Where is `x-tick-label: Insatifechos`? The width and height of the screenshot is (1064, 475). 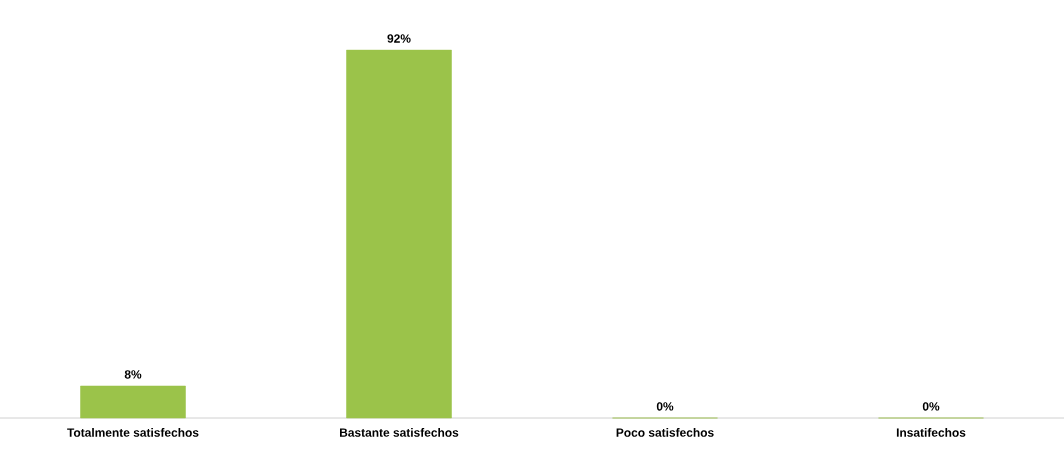
x-tick-label: Insatifechos is located at coordinates (931, 432).